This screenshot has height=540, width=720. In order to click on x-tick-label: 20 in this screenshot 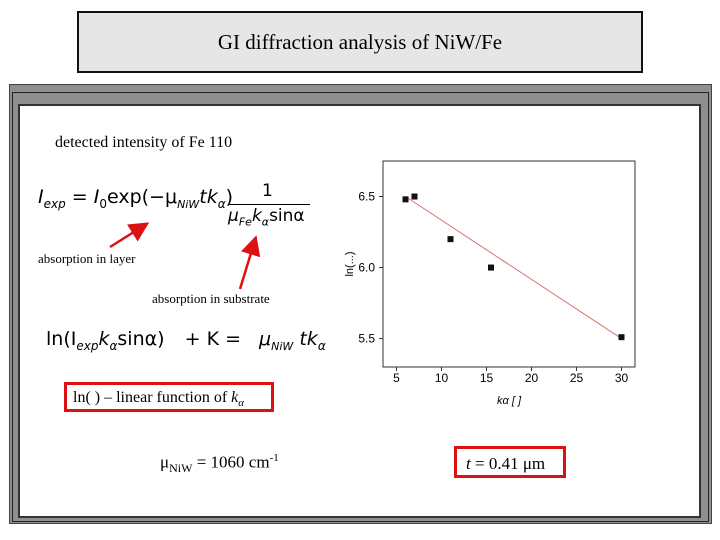, I will do `click(532, 378)`.